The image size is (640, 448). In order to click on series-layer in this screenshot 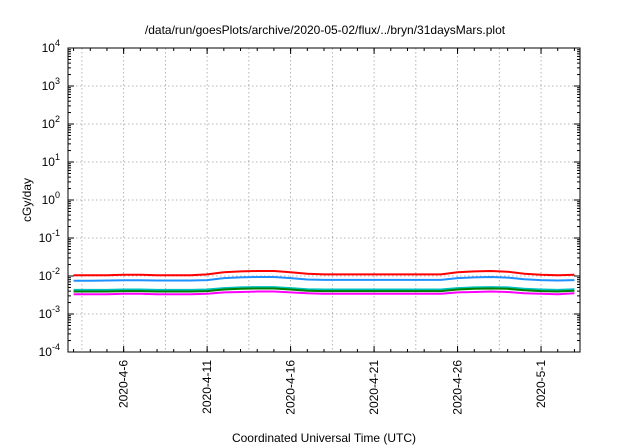, I will do `click(324, 283)`.